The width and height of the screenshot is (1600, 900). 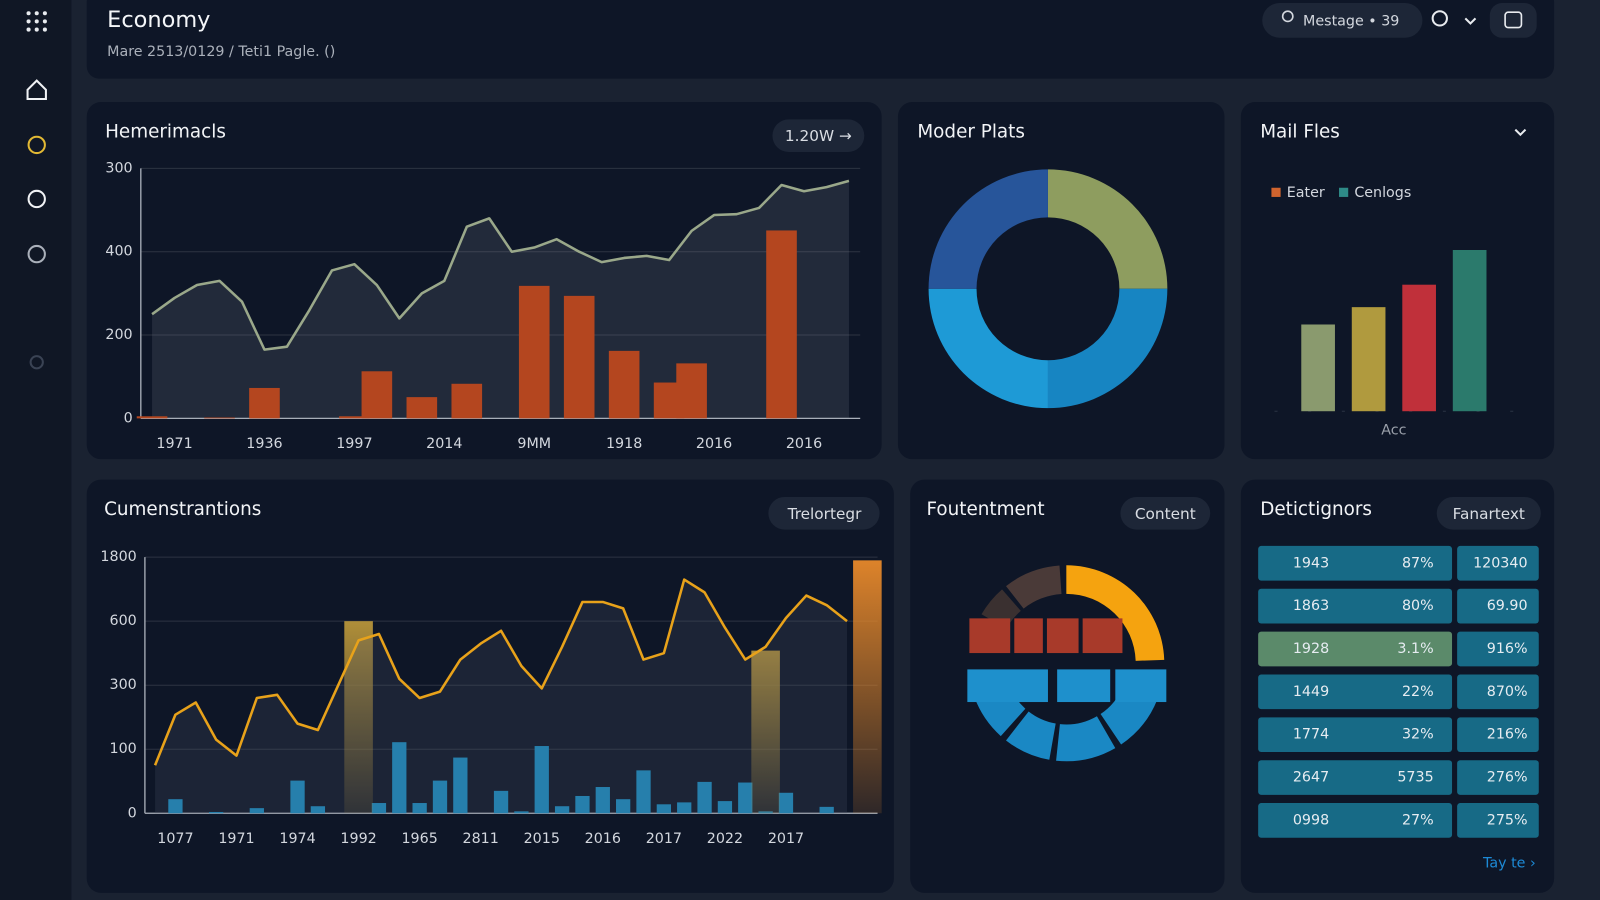 What do you see at coordinates (118, 557) in the screenshot?
I see `y-tick-label: 1800` at bounding box center [118, 557].